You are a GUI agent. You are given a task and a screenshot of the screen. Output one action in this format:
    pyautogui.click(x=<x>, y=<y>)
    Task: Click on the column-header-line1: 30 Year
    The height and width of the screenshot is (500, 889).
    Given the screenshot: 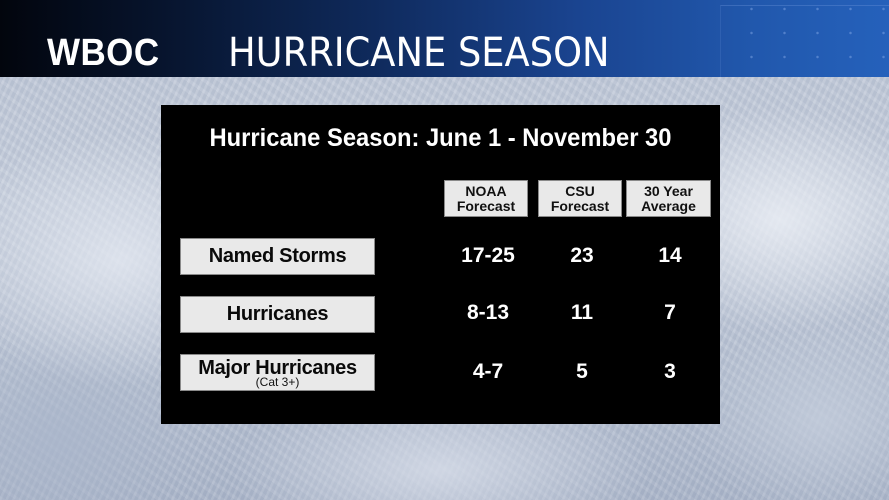 What is the action you would take?
    pyautogui.click(x=668, y=191)
    